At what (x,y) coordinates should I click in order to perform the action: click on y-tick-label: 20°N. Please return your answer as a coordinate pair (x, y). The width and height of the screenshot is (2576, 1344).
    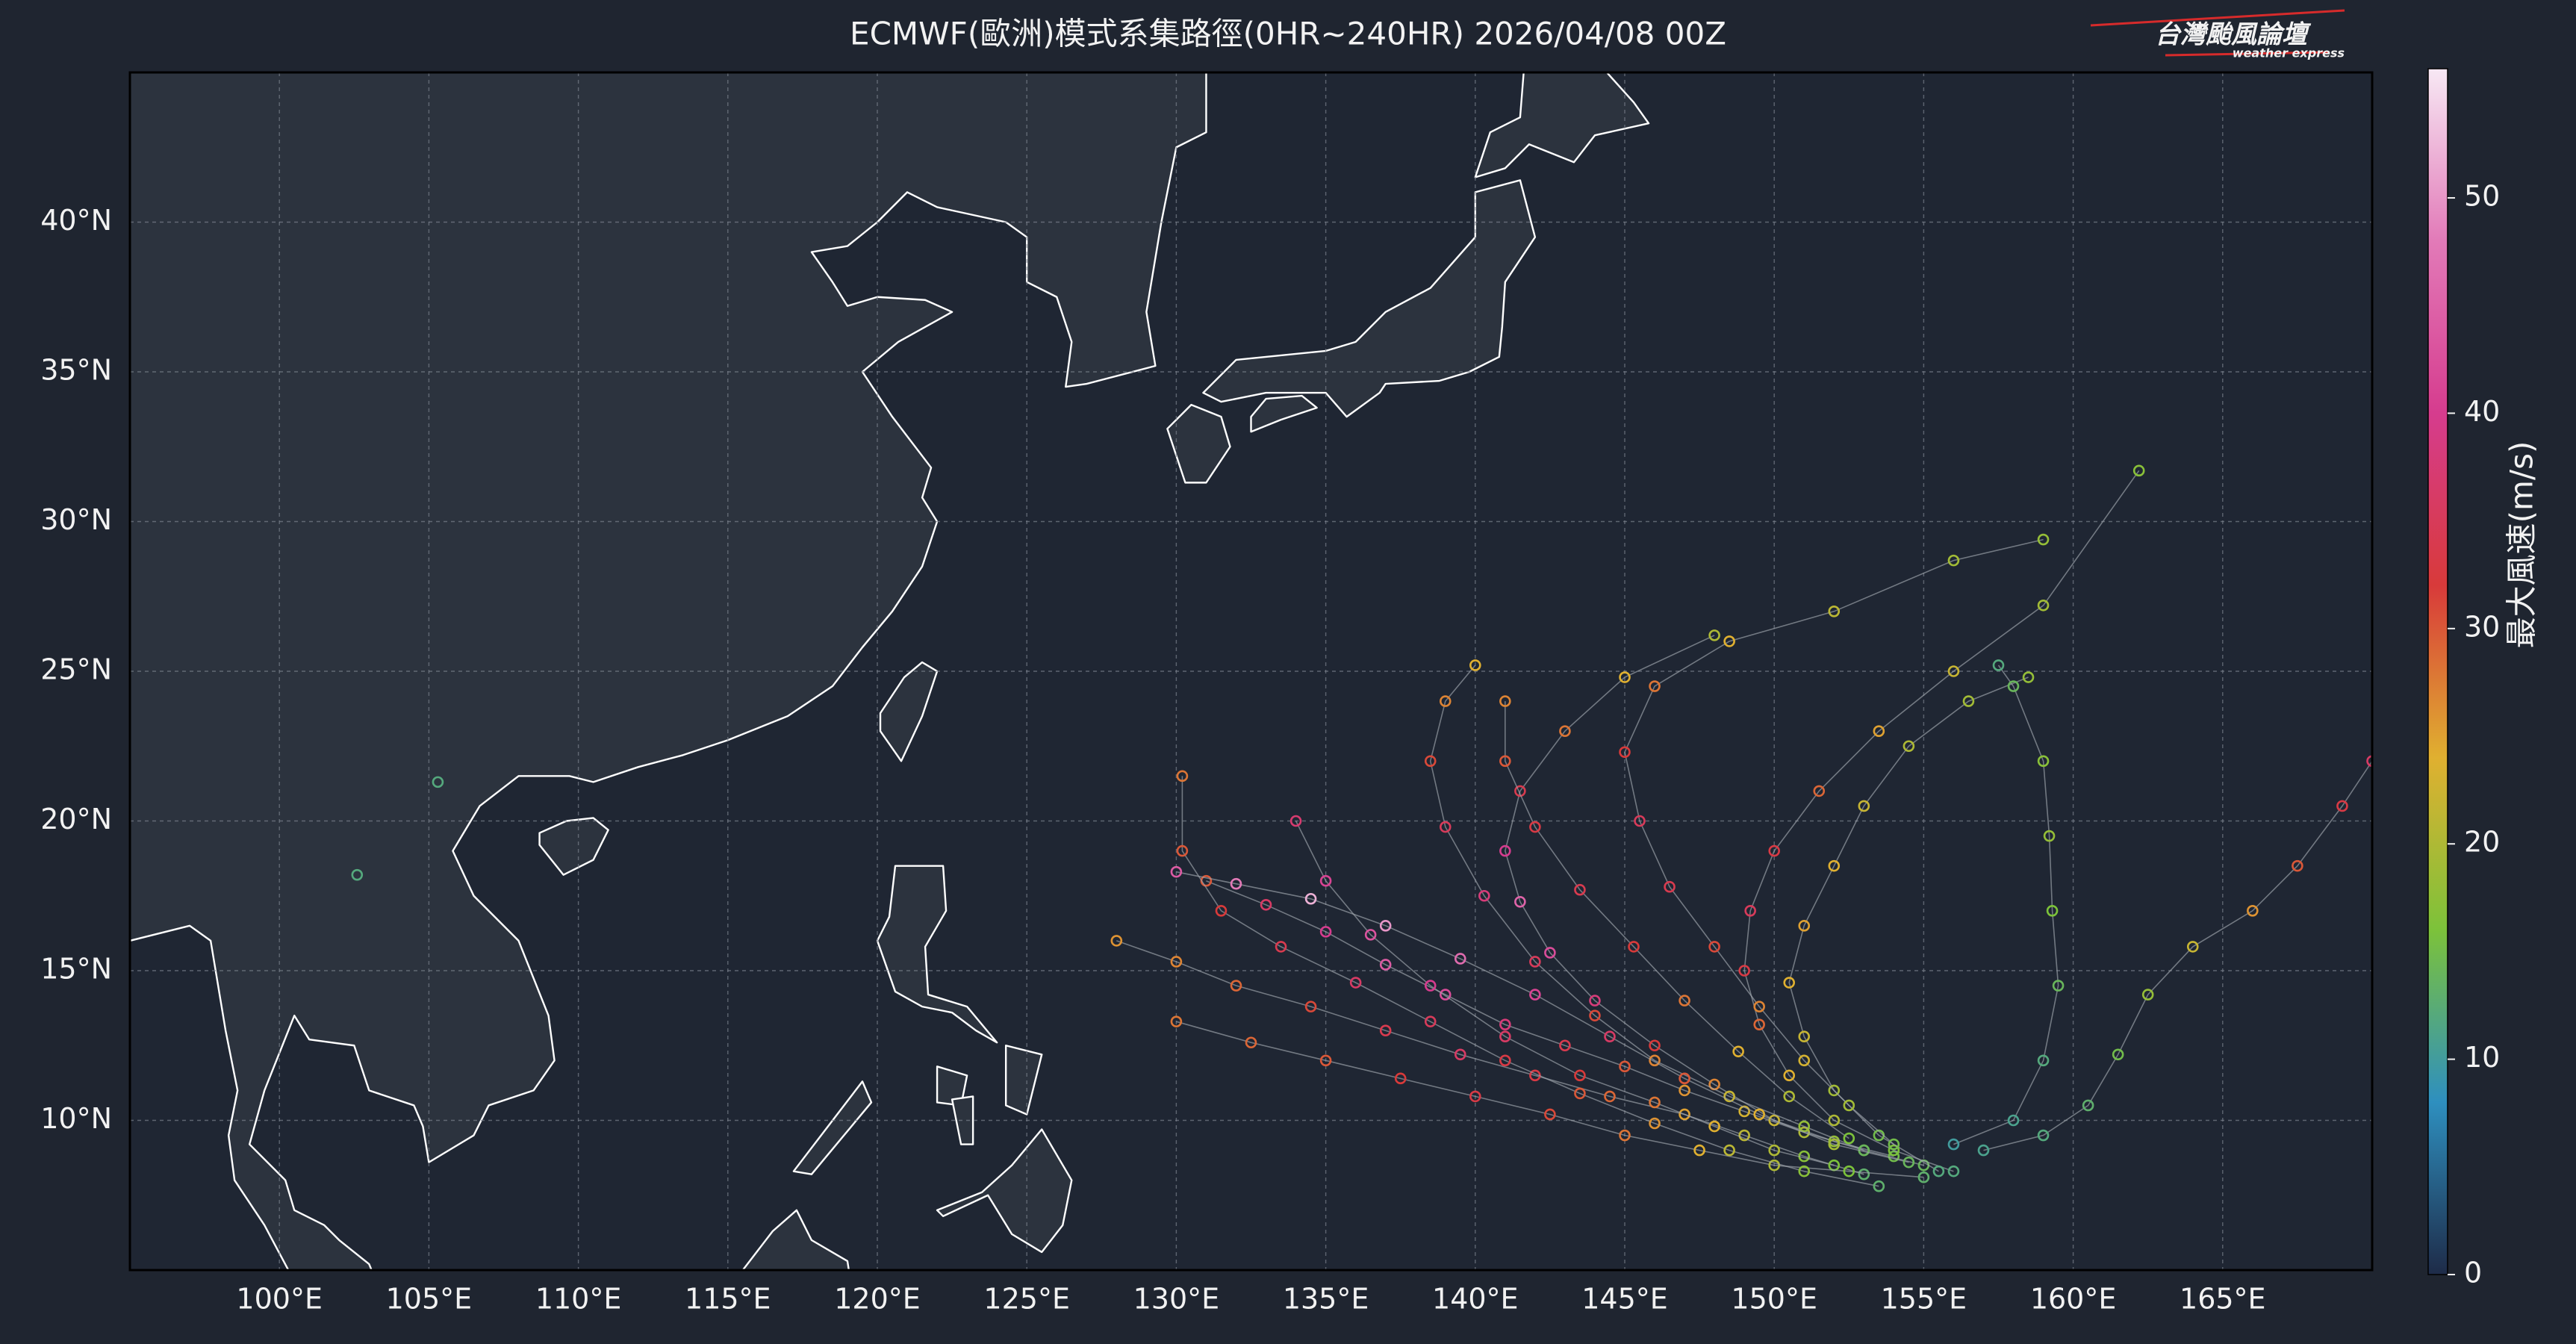
    Looking at the image, I should click on (76, 820).